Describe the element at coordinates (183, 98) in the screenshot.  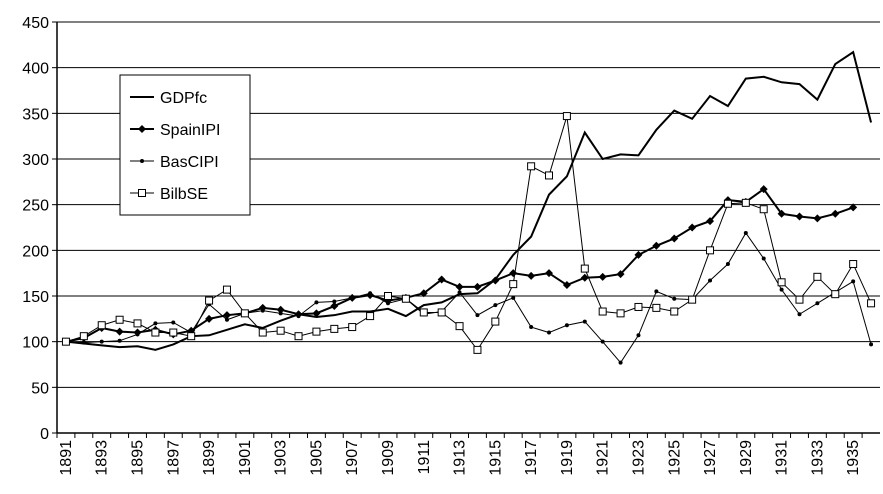
I see `legend-label: GDPfc` at that location.